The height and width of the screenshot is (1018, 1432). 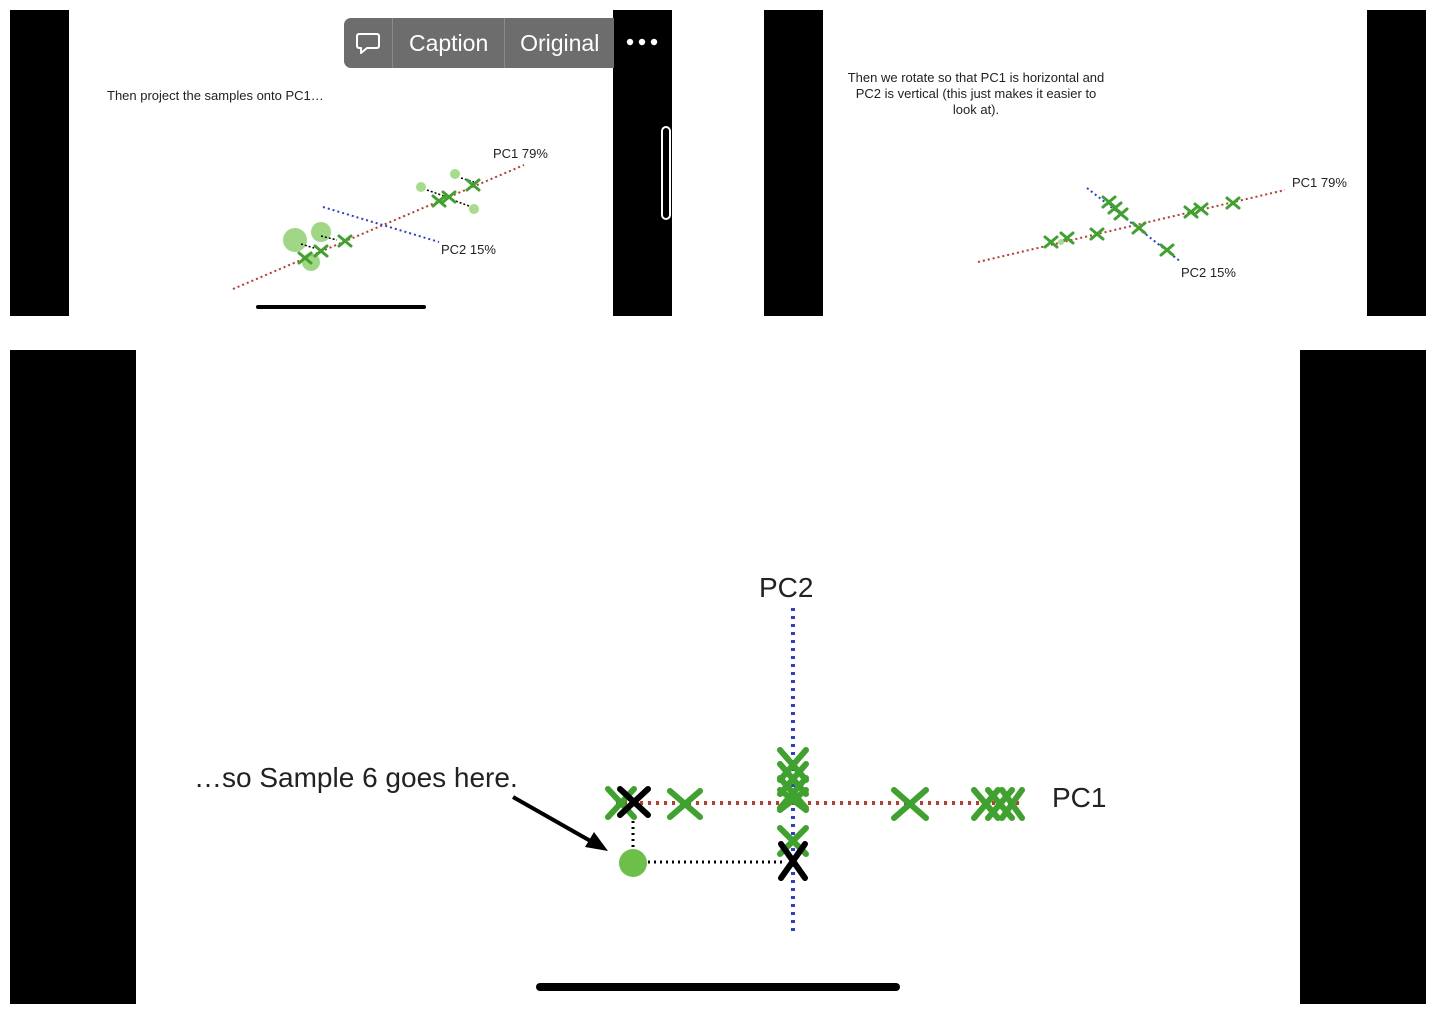 What do you see at coordinates (390, 218) in the screenshot?
I see `slide-1-pca-plot: PC1 79% PC2 15%` at bounding box center [390, 218].